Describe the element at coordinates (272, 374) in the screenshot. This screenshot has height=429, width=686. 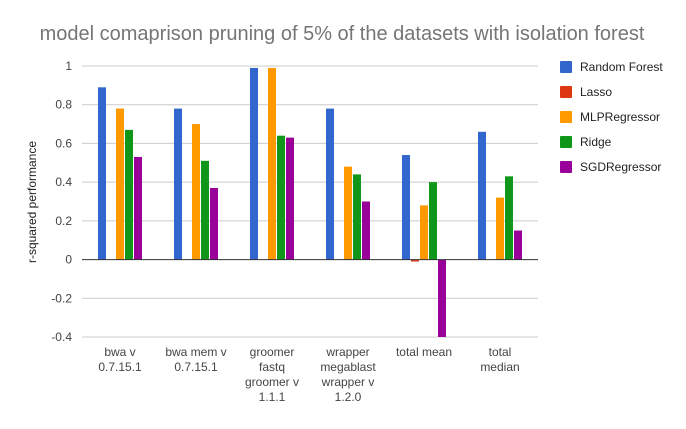
I see `x-category-label: groomer fastq groomer v 1.1.1` at that location.